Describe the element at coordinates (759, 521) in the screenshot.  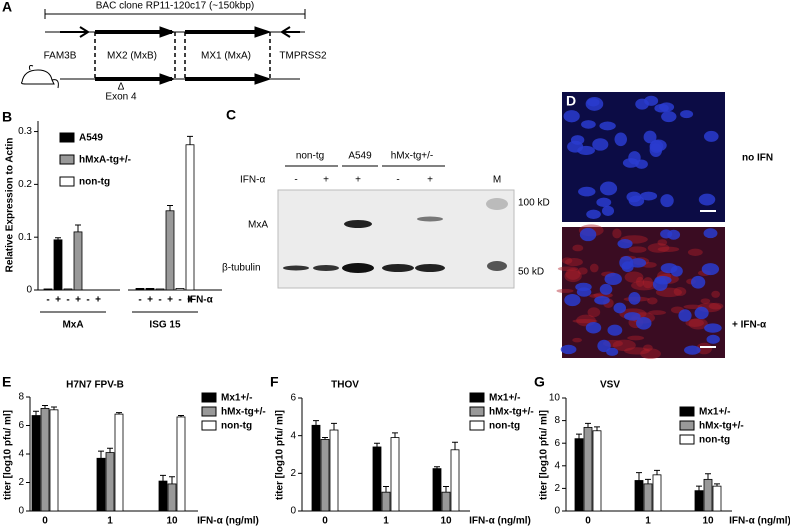
I see `x-axis-label: IFN-α (ng/ml)` at that location.